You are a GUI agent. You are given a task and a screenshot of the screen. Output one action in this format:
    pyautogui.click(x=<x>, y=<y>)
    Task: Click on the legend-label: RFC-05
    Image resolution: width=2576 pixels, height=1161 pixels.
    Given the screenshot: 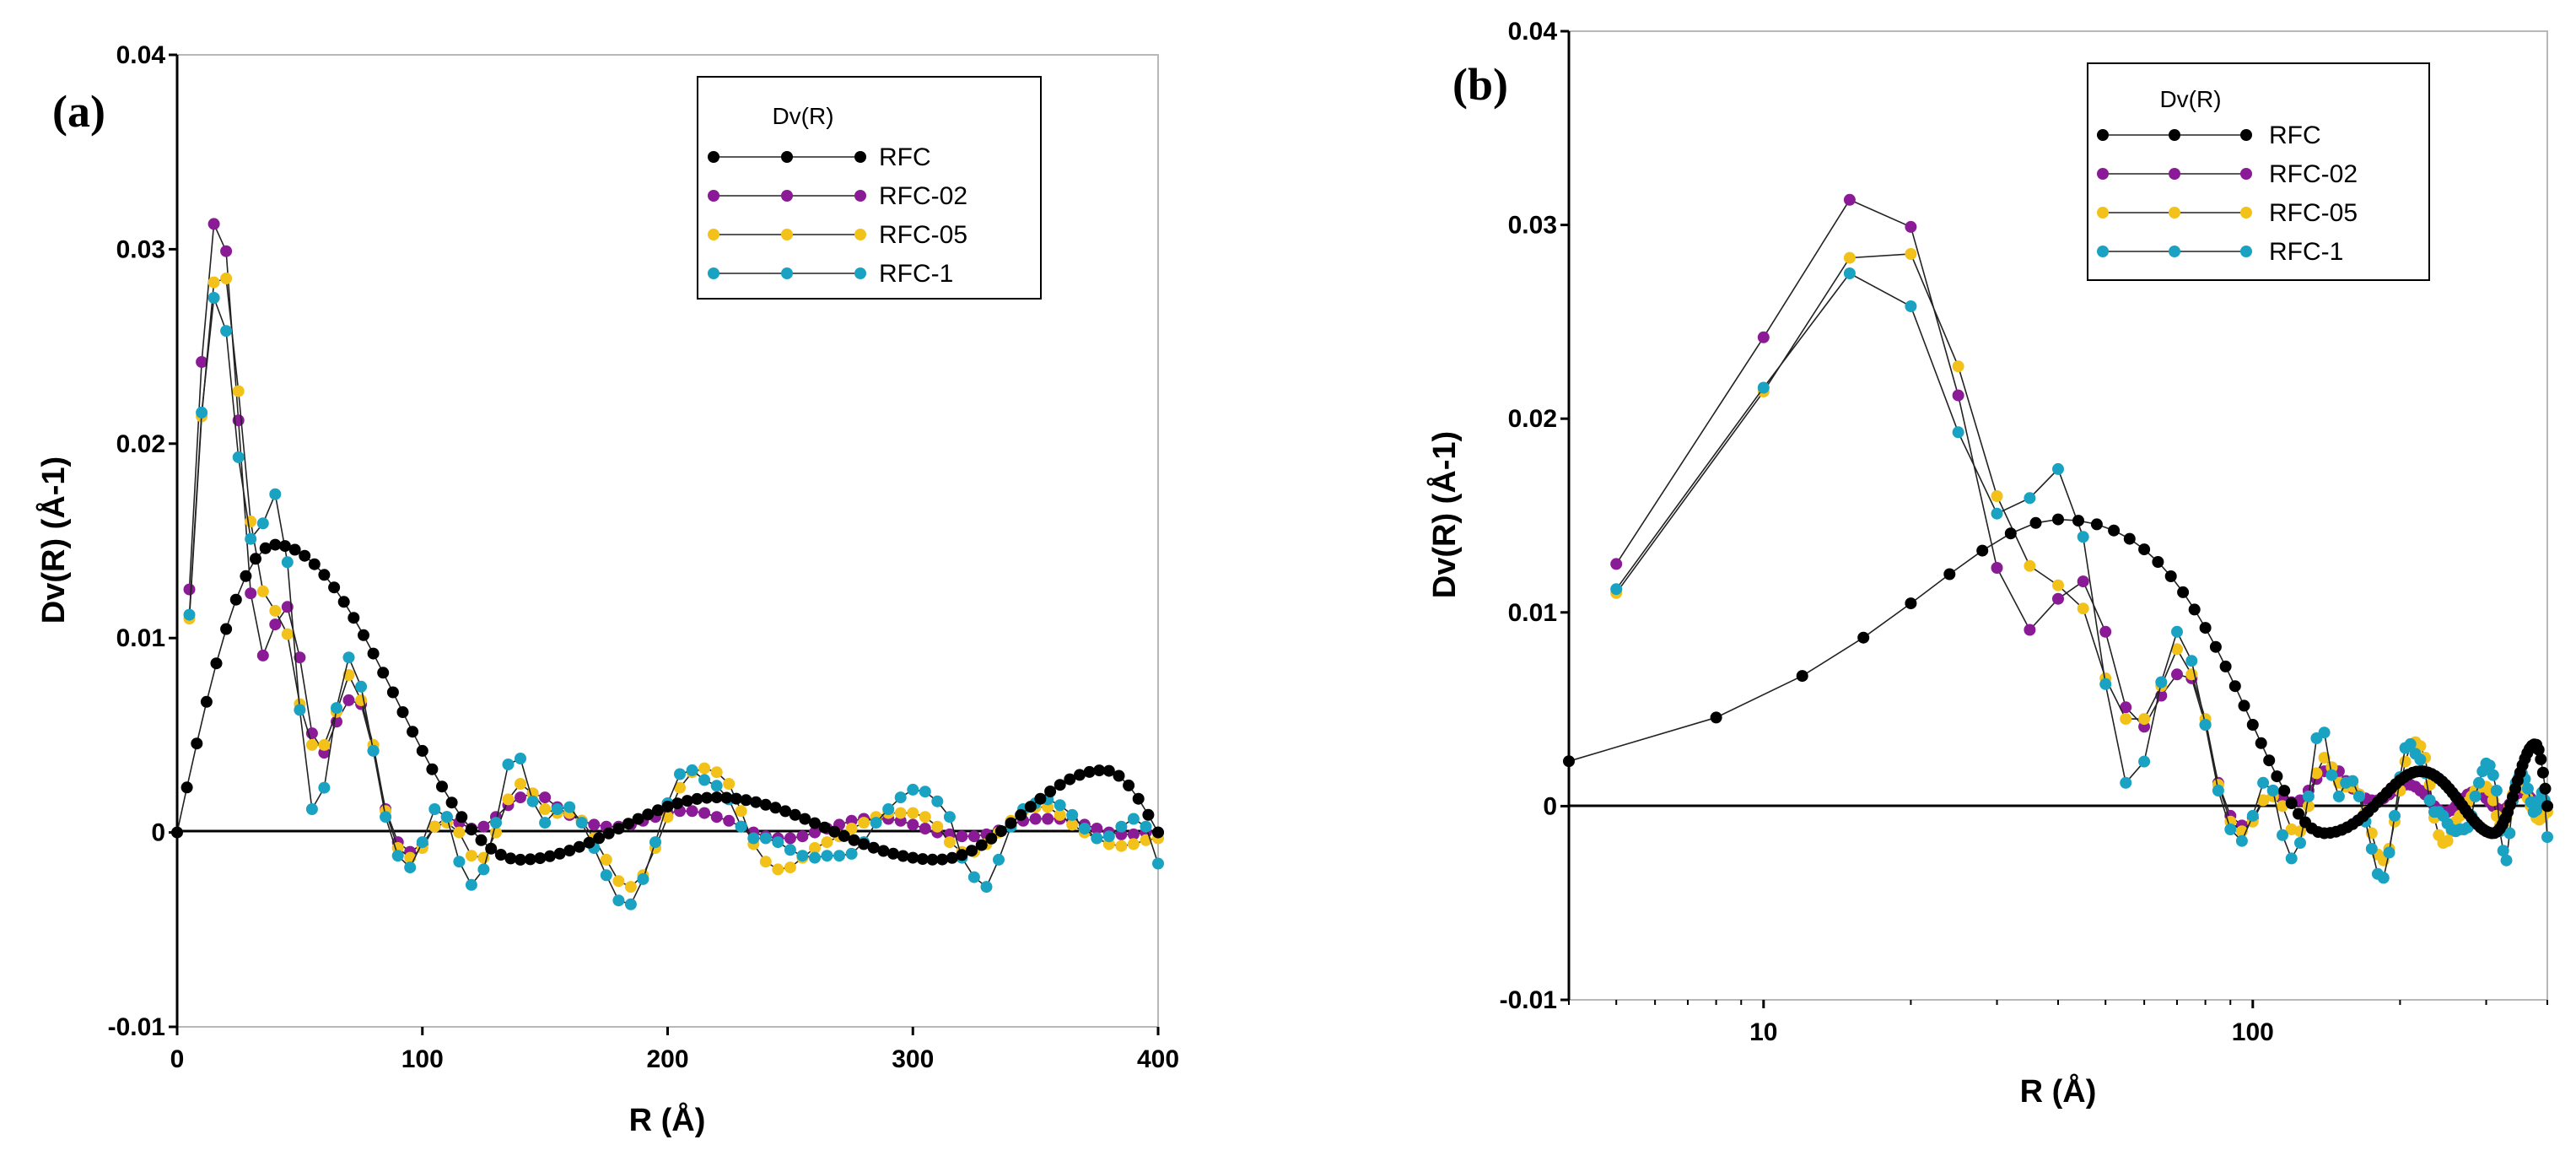 What is the action you would take?
    pyautogui.click(x=923, y=235)
    